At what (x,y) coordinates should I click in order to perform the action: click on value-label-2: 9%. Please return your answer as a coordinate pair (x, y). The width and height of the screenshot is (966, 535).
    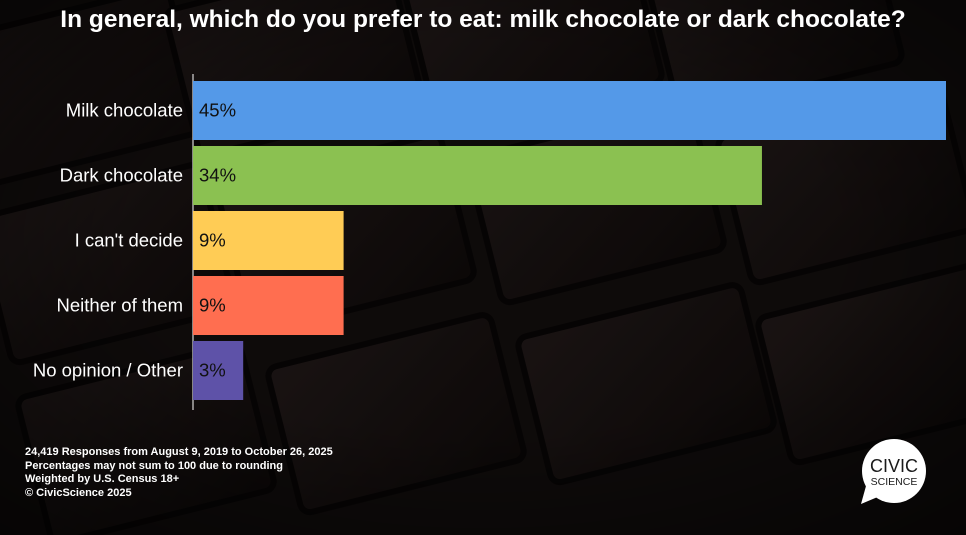
    Looking at the image, I should click on (212, 240).